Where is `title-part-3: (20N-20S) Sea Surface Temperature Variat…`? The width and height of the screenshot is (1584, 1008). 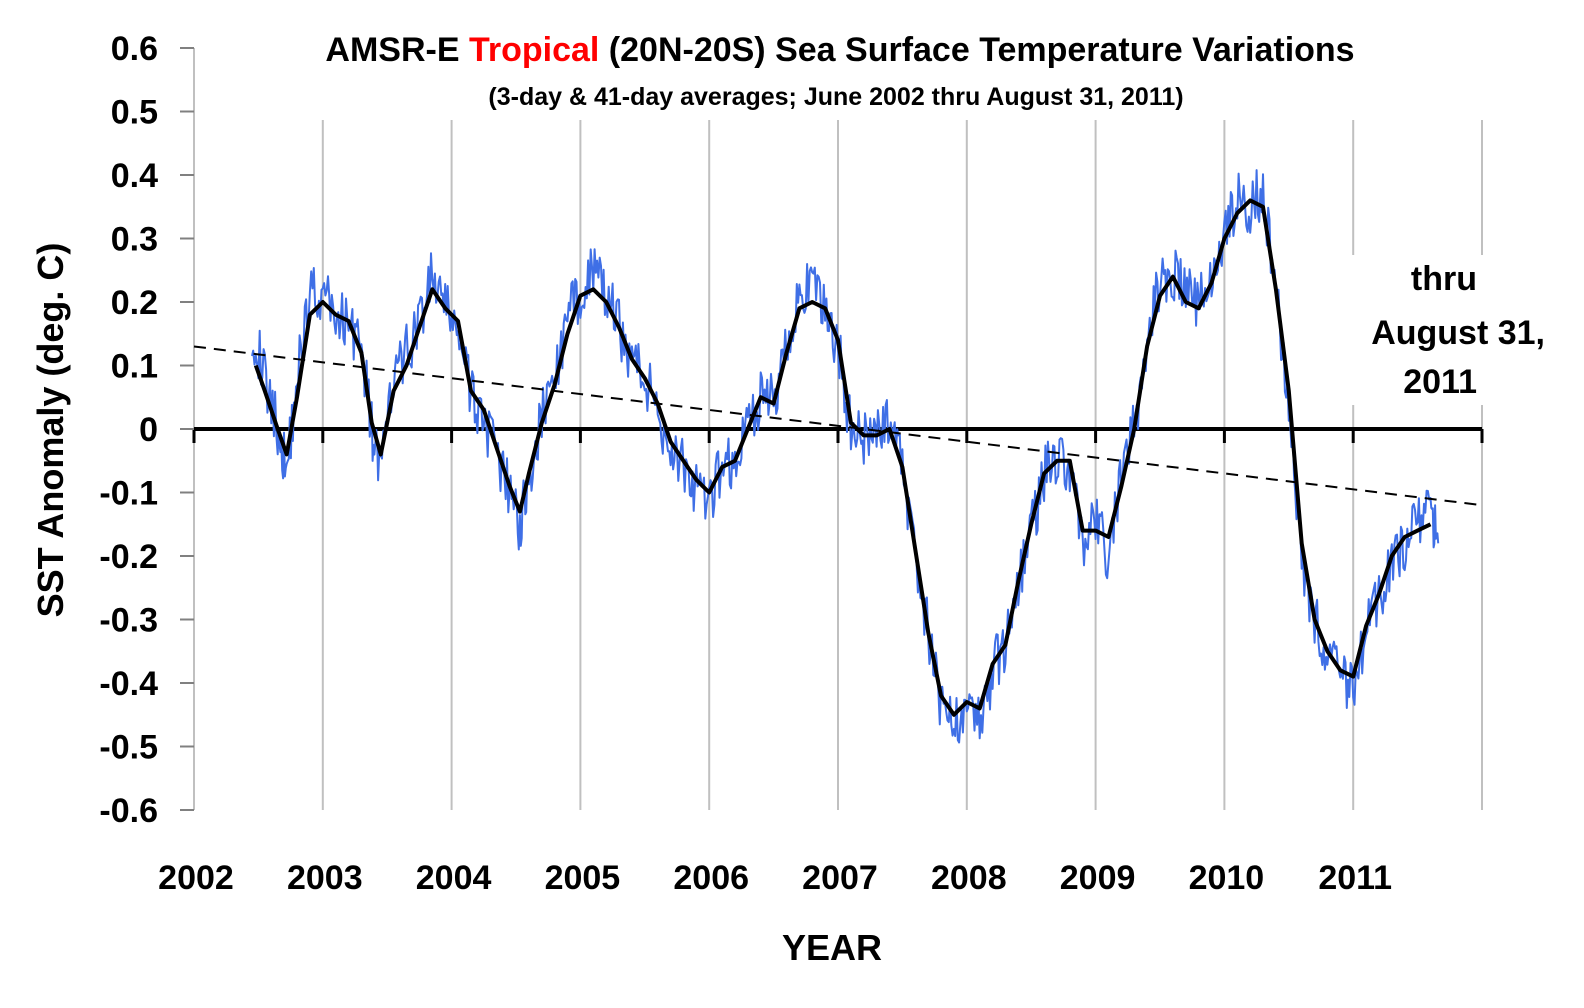
title-part-3: (20N-20S) Sea Surface Temperature Variat… is located at coordinates (982, 50).